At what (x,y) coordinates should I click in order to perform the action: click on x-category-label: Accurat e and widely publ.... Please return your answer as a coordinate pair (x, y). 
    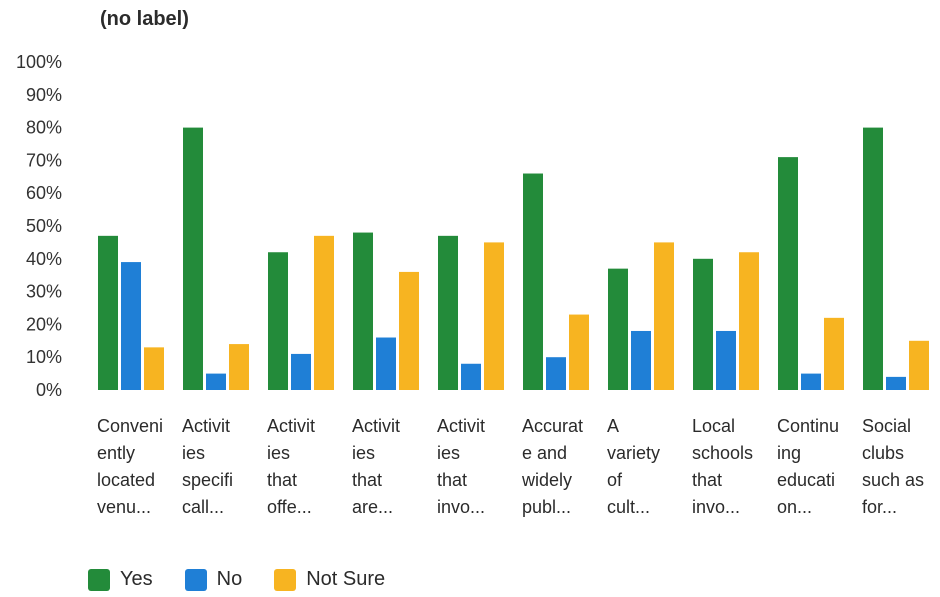
    Looking at the image, I should click on (552, 466).